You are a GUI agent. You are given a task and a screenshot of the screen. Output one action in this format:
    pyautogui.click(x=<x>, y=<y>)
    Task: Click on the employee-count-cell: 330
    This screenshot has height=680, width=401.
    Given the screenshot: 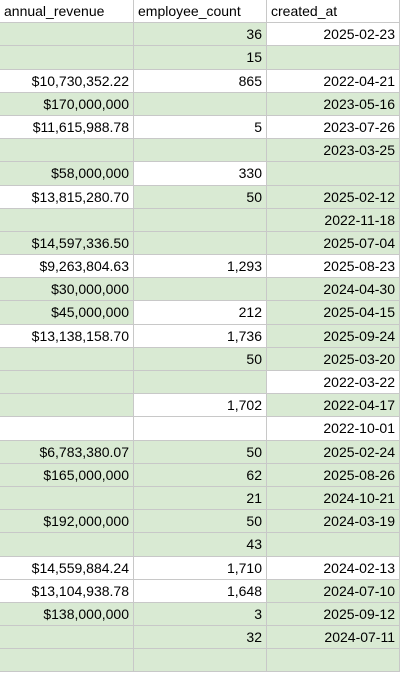 What is the action you would take?
    pyautogui.click(x=200, y=174)
    